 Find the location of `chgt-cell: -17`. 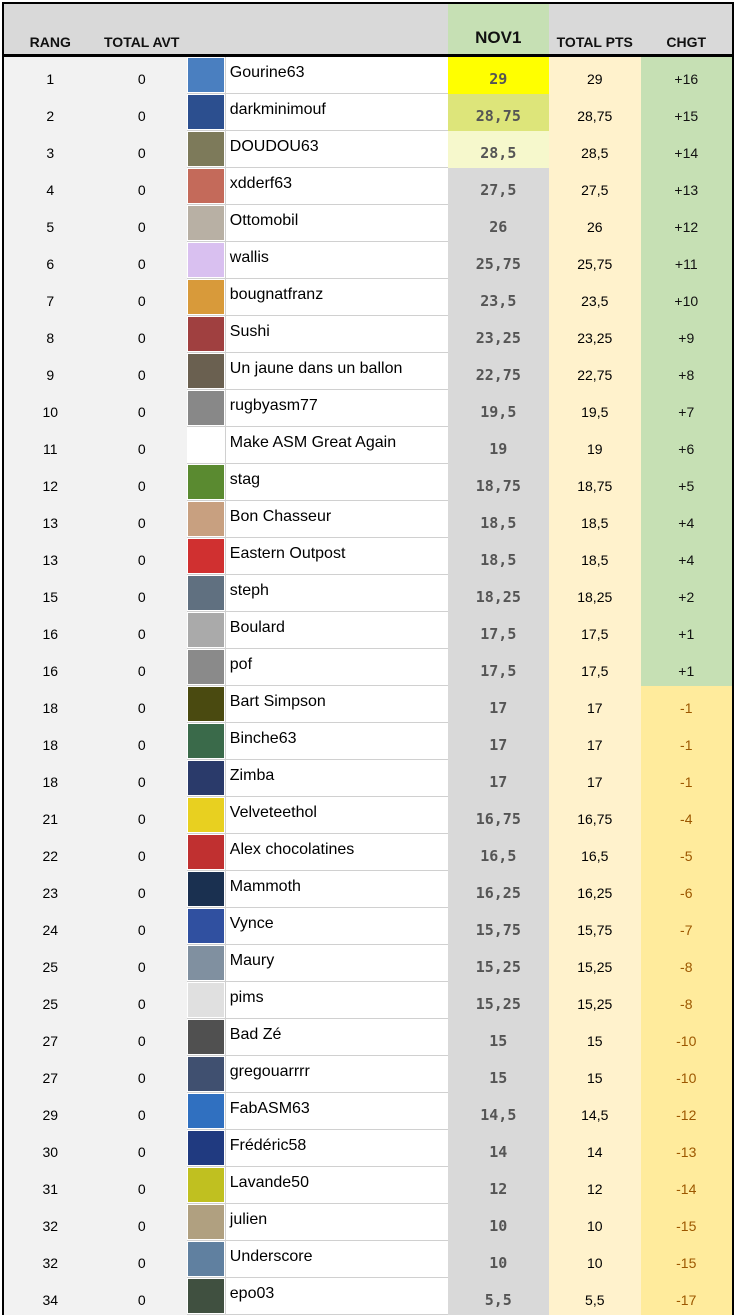

chgt-cell: -17 is located at coordinates (686, 1296).